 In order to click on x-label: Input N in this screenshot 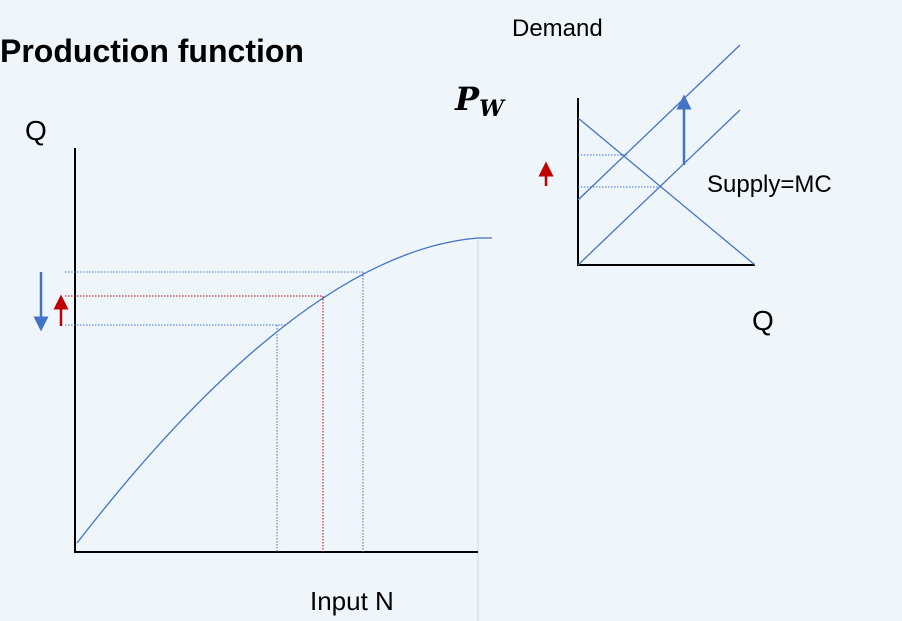, I will do `click(352, 601)`.